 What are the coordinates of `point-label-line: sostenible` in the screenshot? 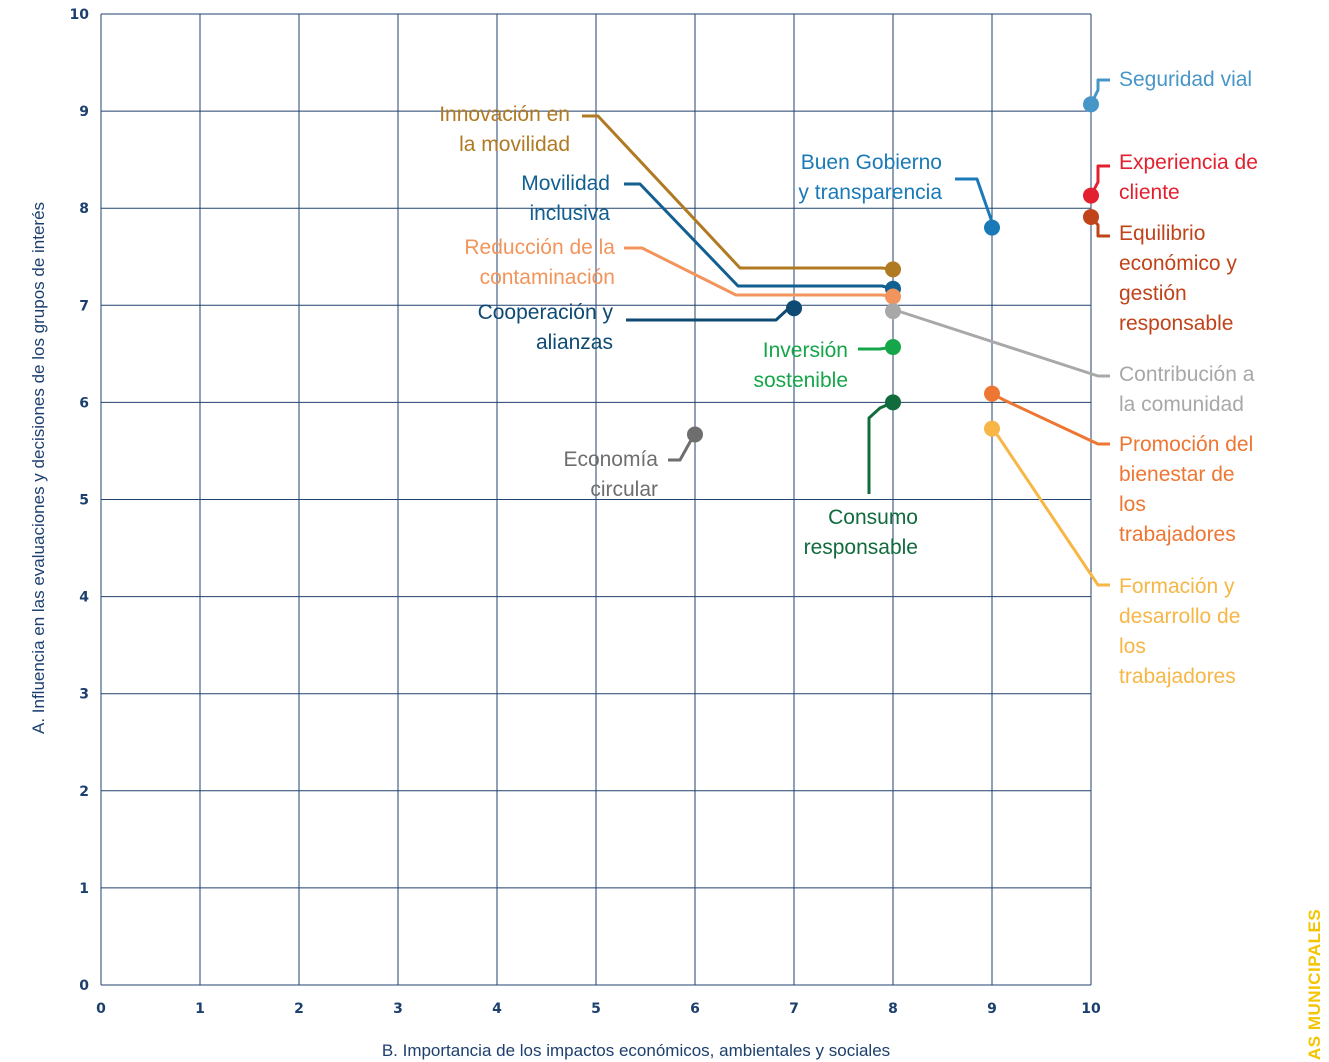 It's located at (800, 380).